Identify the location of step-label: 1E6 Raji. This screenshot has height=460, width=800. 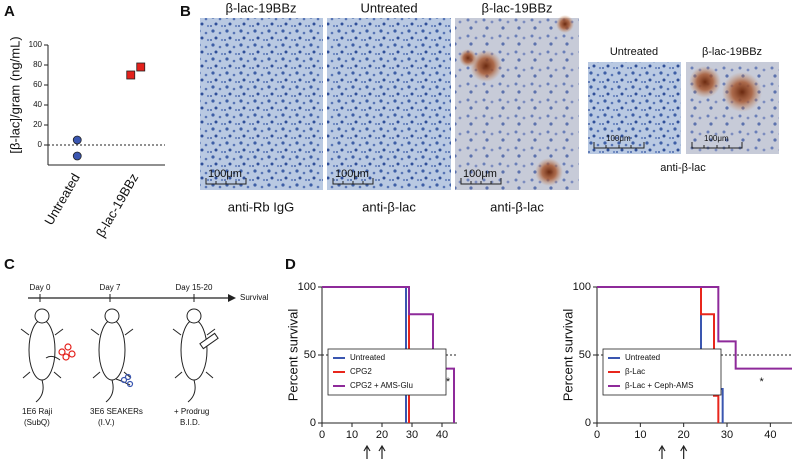
(37, 411).